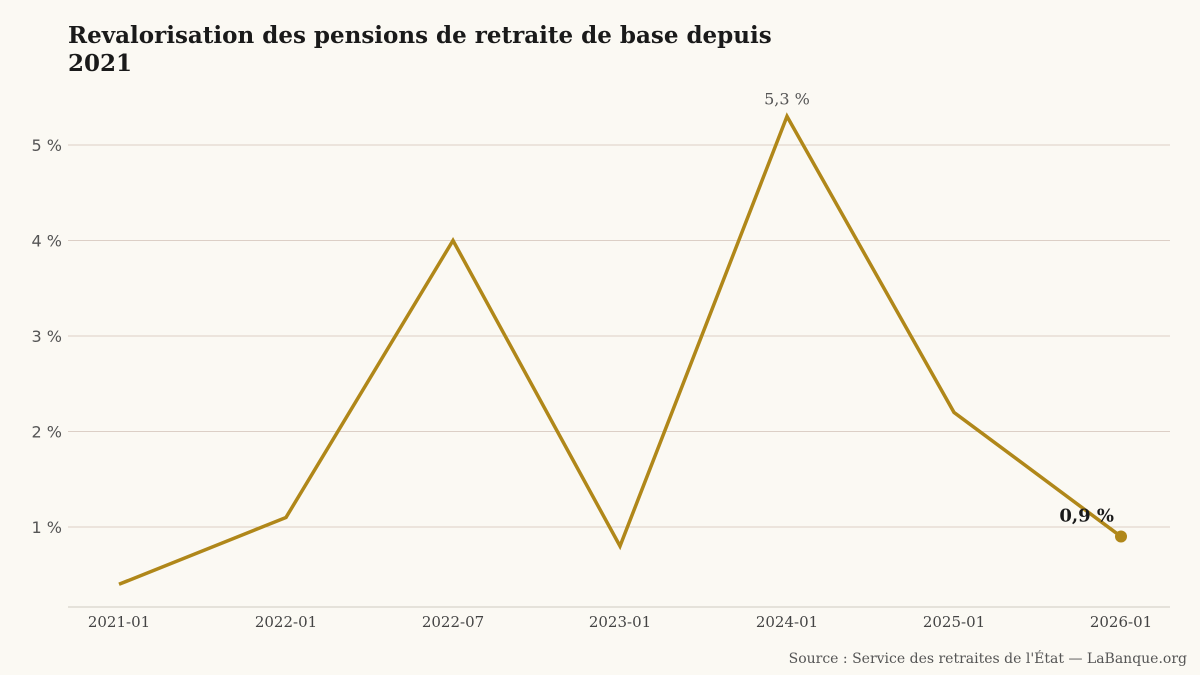  I want to click on x-tick-label: 2024-01, so click(787, 622).